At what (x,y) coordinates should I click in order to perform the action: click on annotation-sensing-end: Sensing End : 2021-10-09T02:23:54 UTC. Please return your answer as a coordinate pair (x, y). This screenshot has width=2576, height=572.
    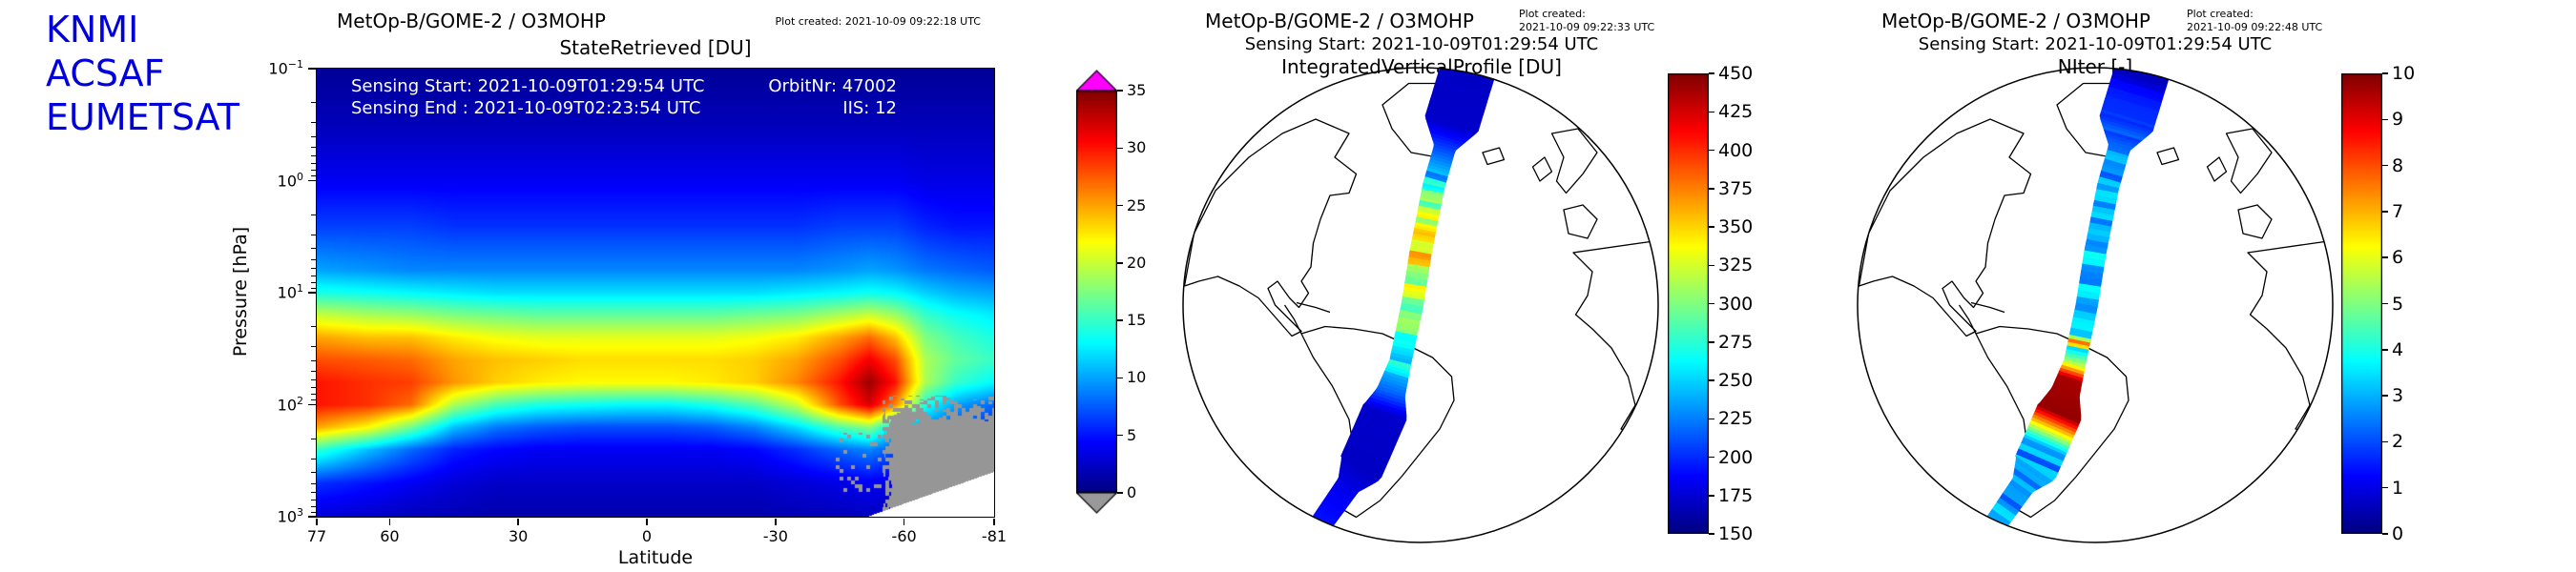
    Looking at the image, I should click on (526, 108).